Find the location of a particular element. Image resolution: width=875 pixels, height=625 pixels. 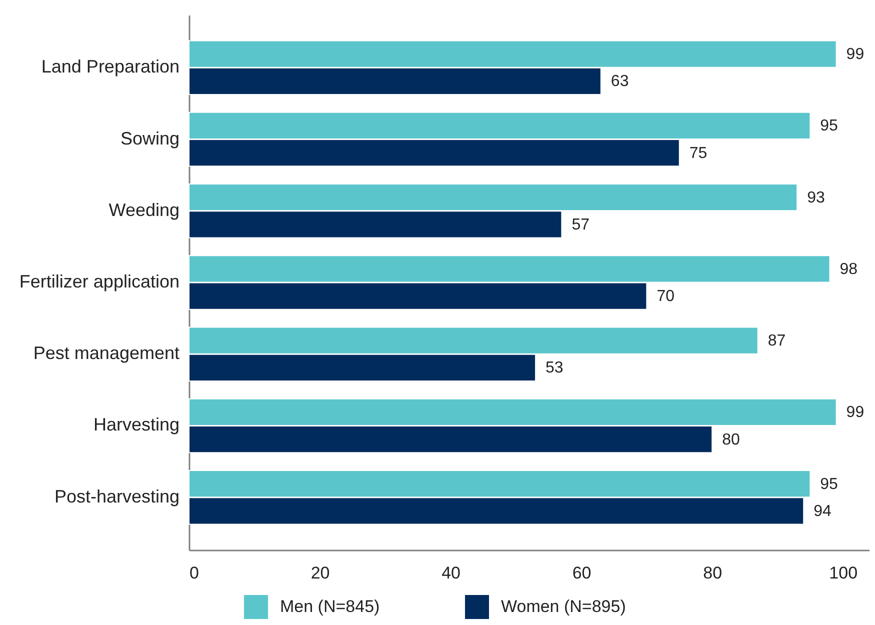

data-label: 70 is located at coordinates (665, 297).